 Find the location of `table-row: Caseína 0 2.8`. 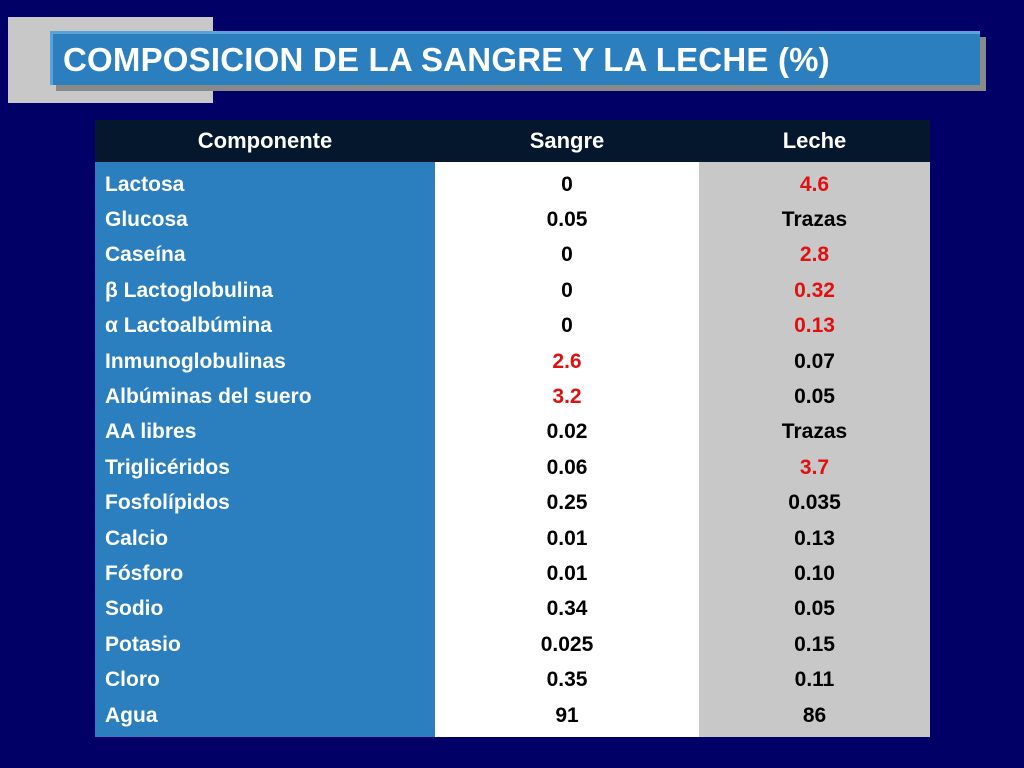

table-row: Caseína 0 2.8 is located at coordinates (512, 255).